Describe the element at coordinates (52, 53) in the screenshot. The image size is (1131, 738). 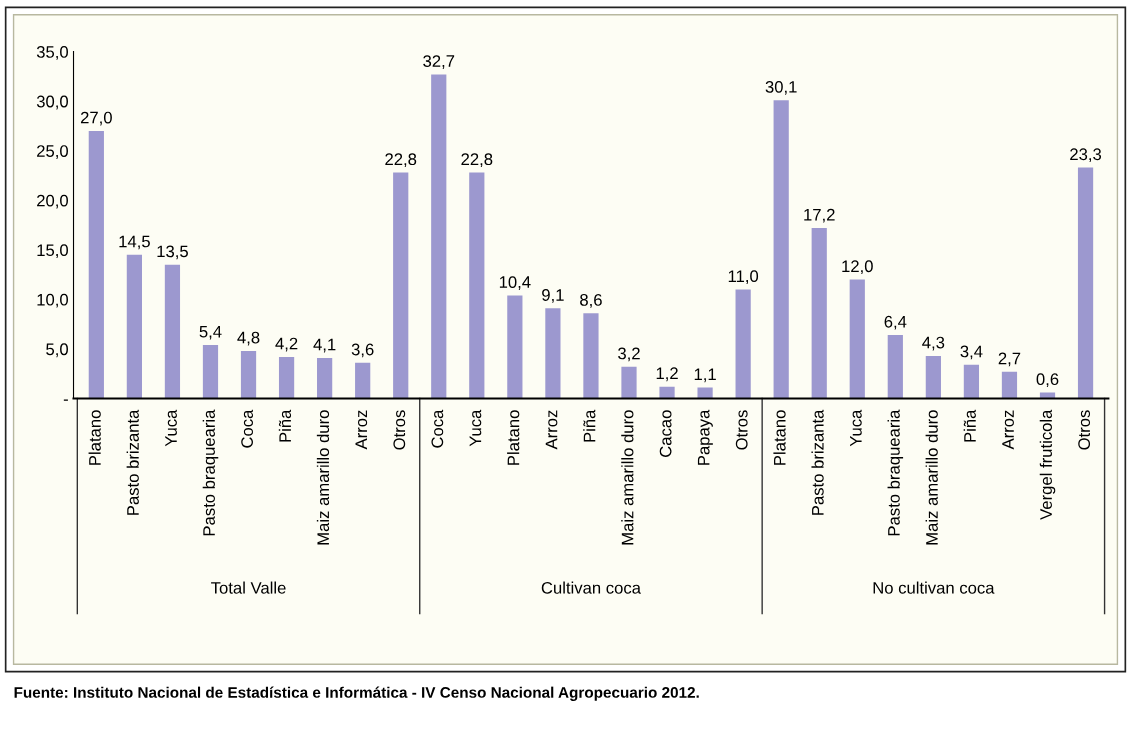
I see `y-tick-label: 35,0` at that location.